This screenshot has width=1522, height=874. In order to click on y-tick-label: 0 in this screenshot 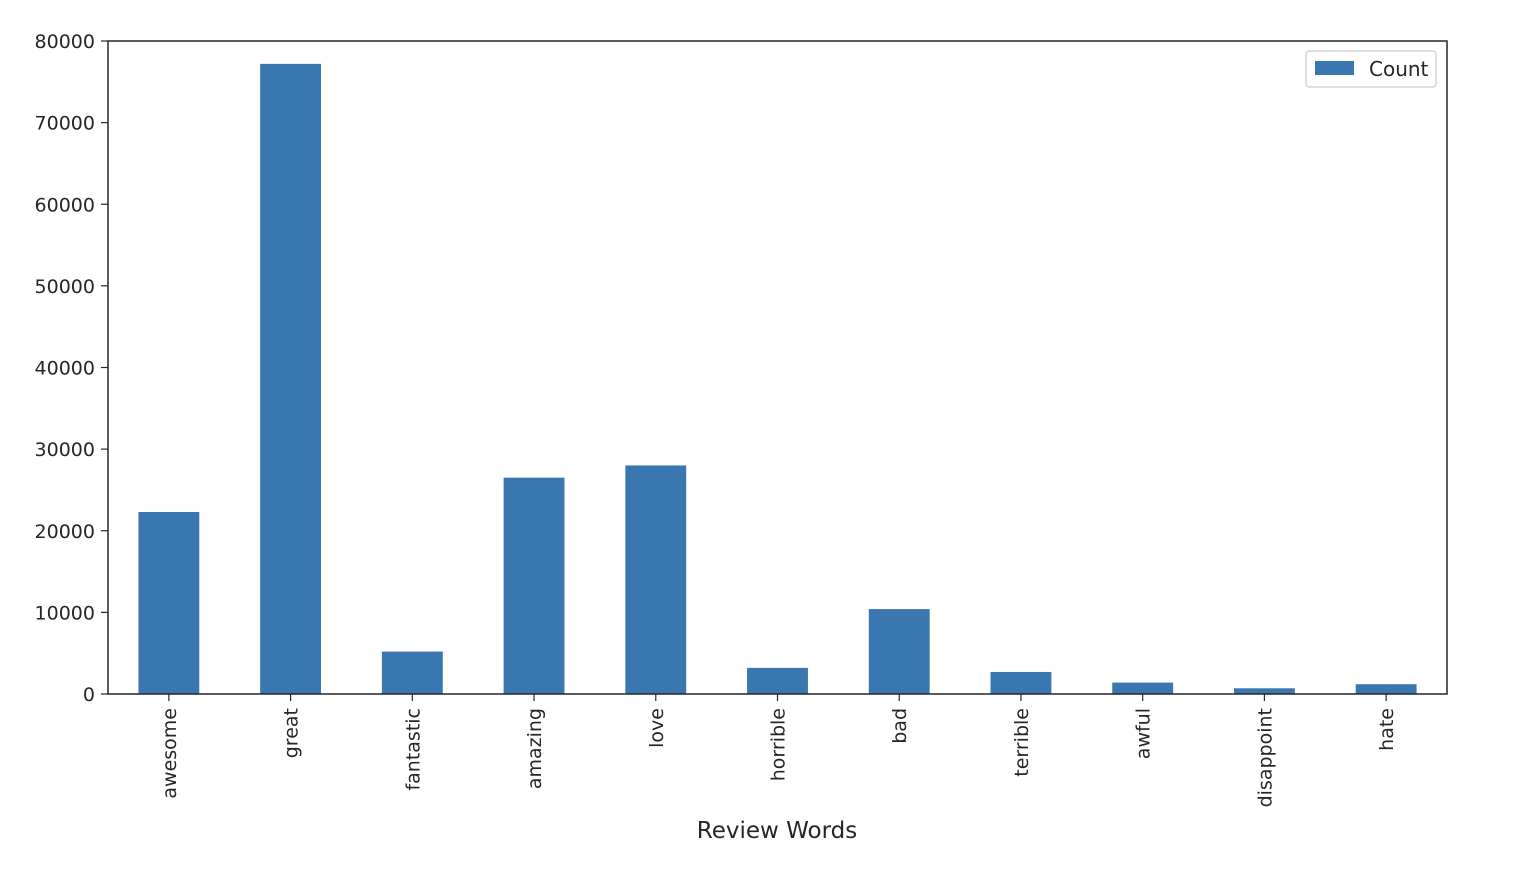, I will do `click(89, 695)`.